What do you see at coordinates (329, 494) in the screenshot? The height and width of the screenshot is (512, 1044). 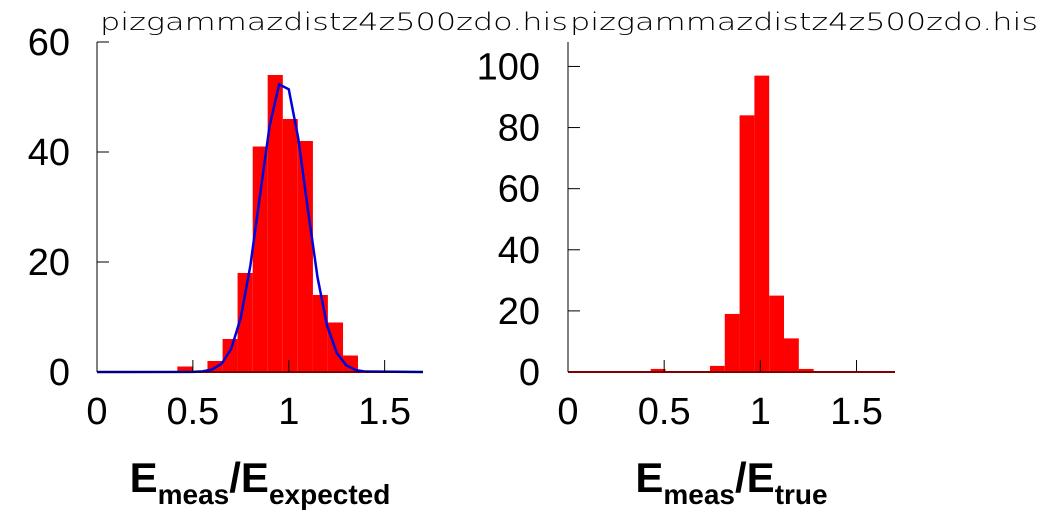 I see `x-label-part: expected` at bounding box center [329, 494].